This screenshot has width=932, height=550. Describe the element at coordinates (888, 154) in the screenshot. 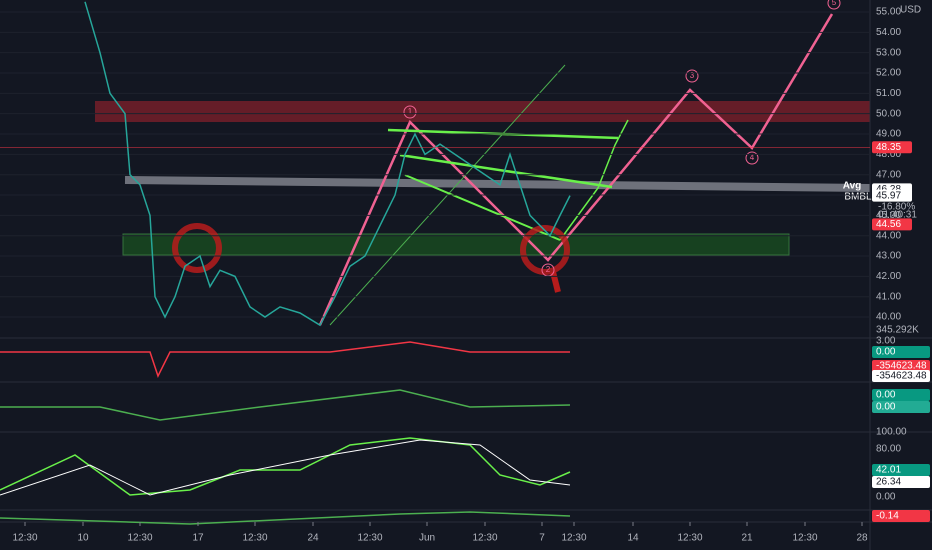

I see `y-tick-label: 48.00` at that location.